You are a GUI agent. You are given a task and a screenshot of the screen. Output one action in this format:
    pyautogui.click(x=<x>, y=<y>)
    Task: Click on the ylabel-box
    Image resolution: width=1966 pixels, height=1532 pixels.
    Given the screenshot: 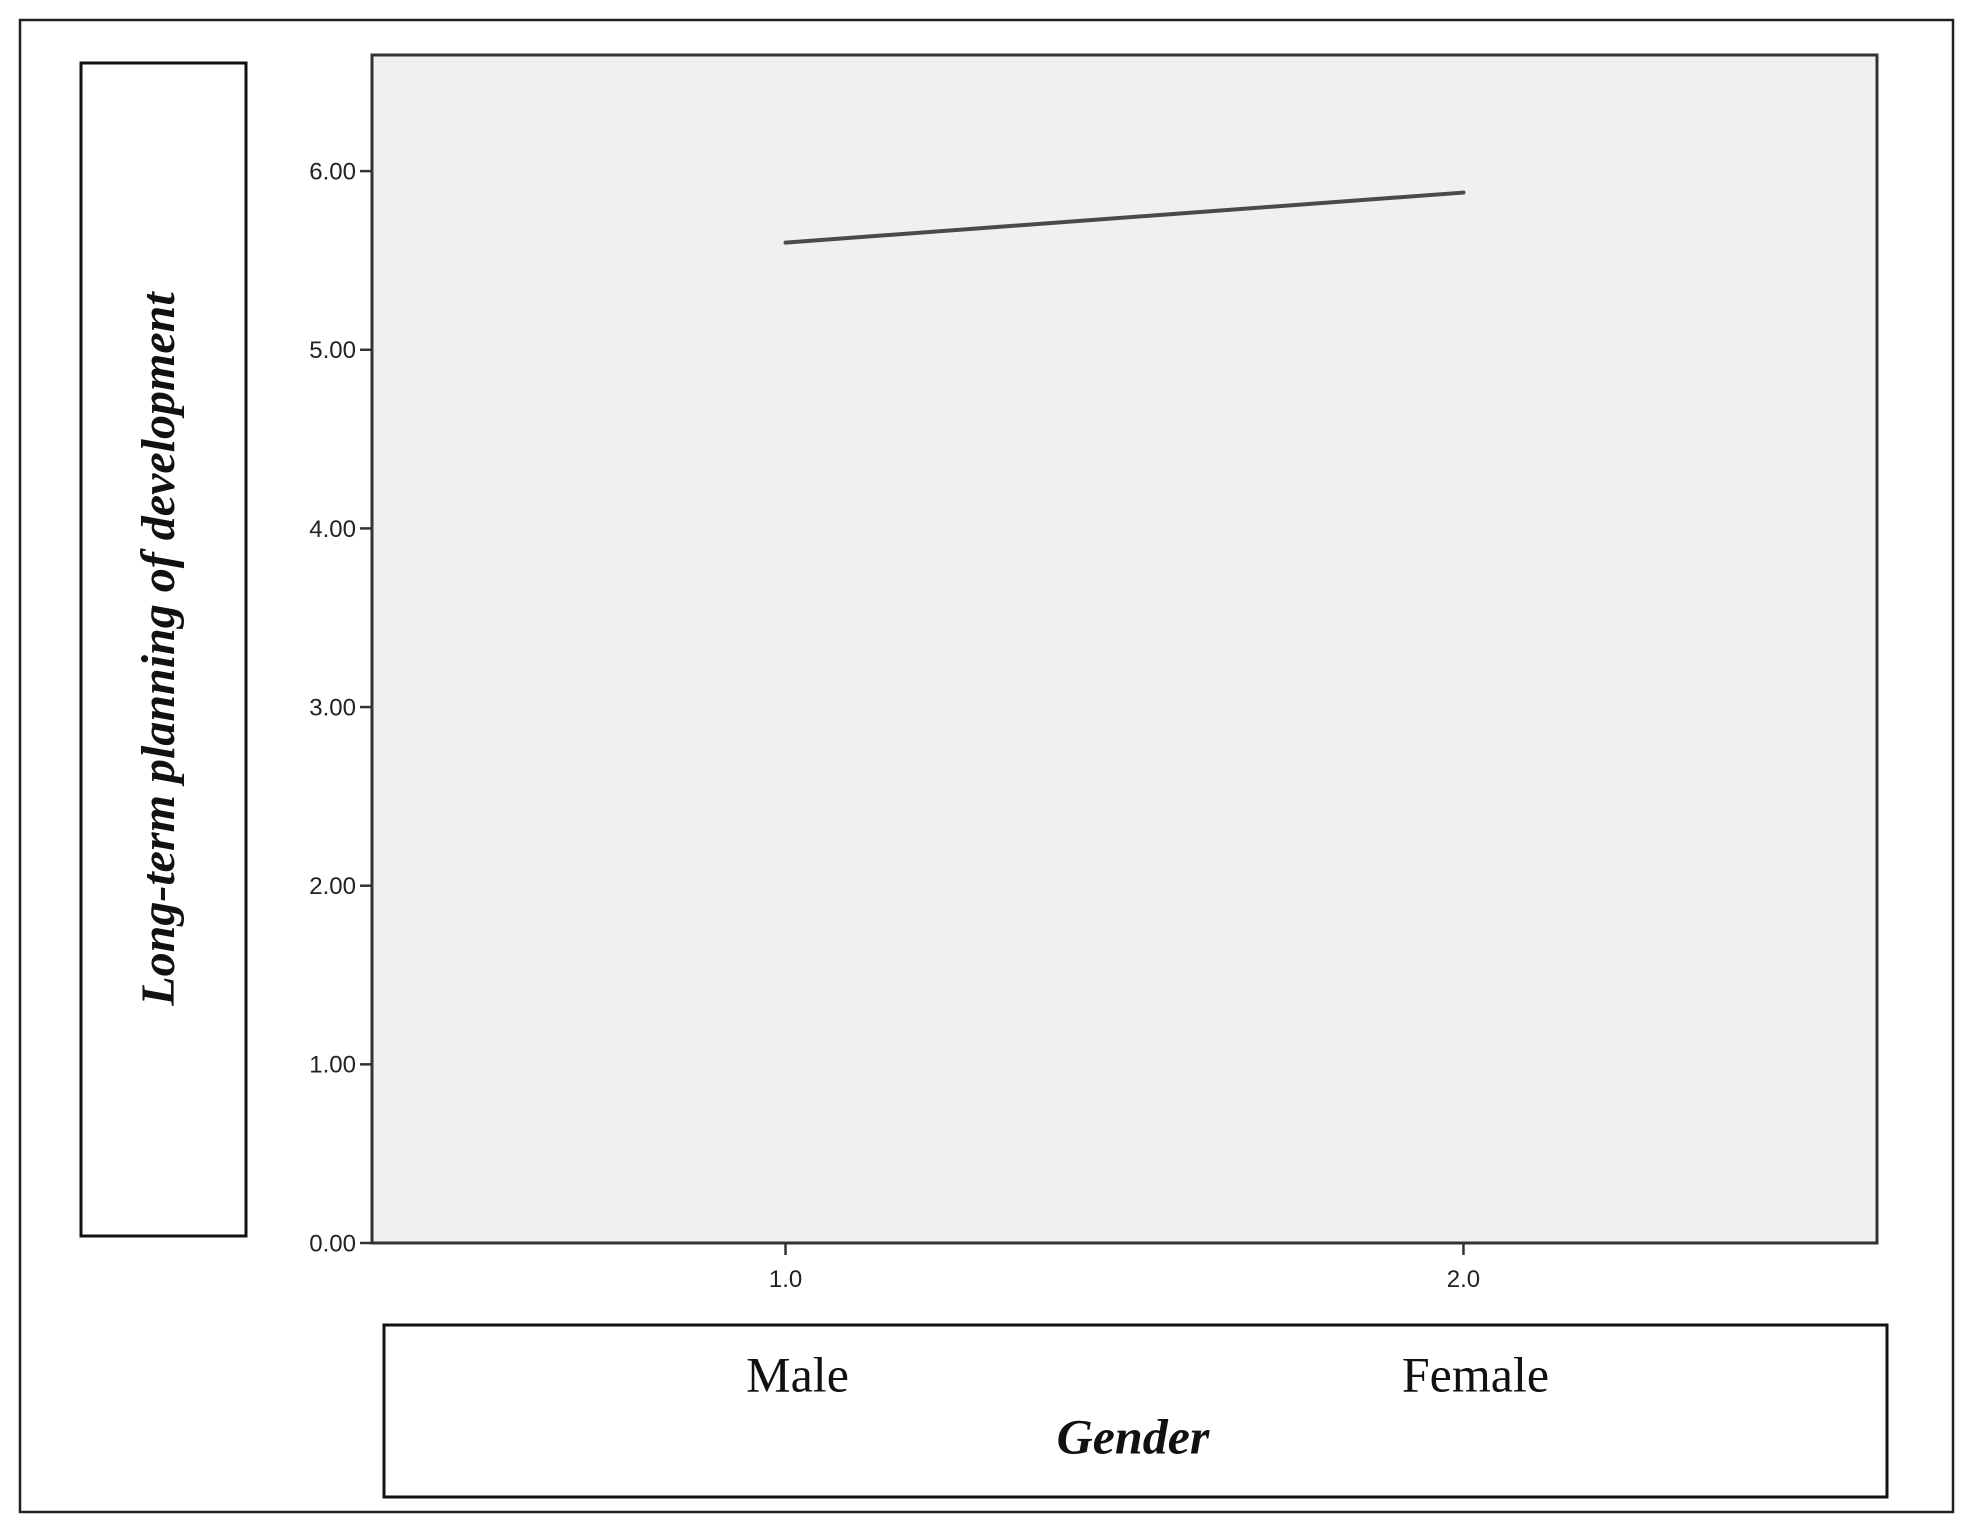 What is the action you would take?
    pyautogui.click(x=163, y=649)
    